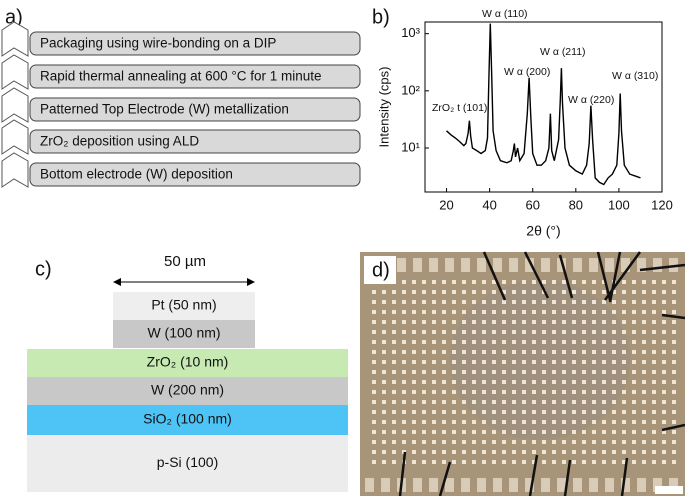 This screenshot has width=685, height=496. I want to click on step-box, so click(195, 174).